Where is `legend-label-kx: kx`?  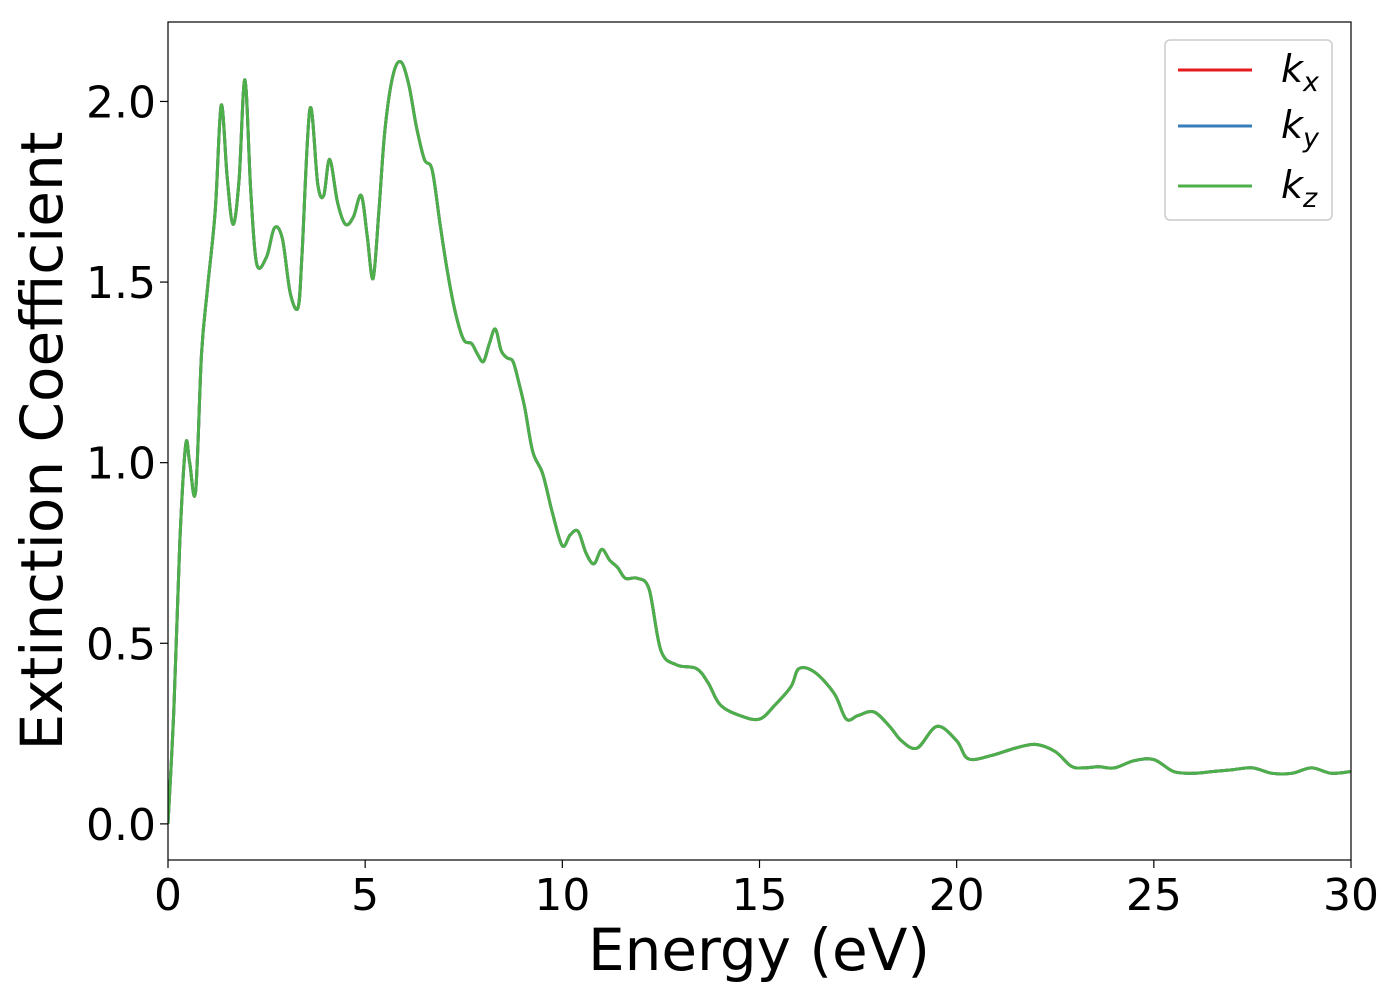
legend-label-kx: kx is located at coordinates (1300, 72).